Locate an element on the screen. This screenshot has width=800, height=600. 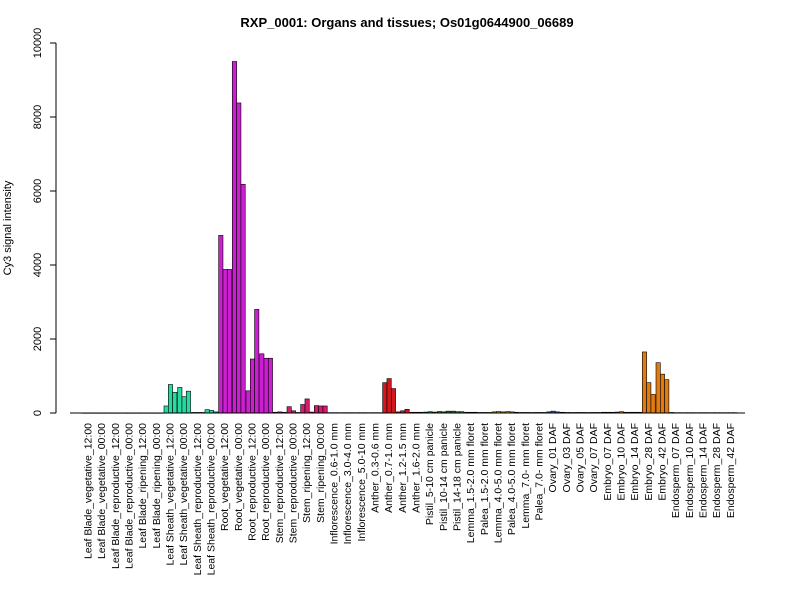
category-label: Stem_ripening_12:00 is located at coordinates (307, 473).